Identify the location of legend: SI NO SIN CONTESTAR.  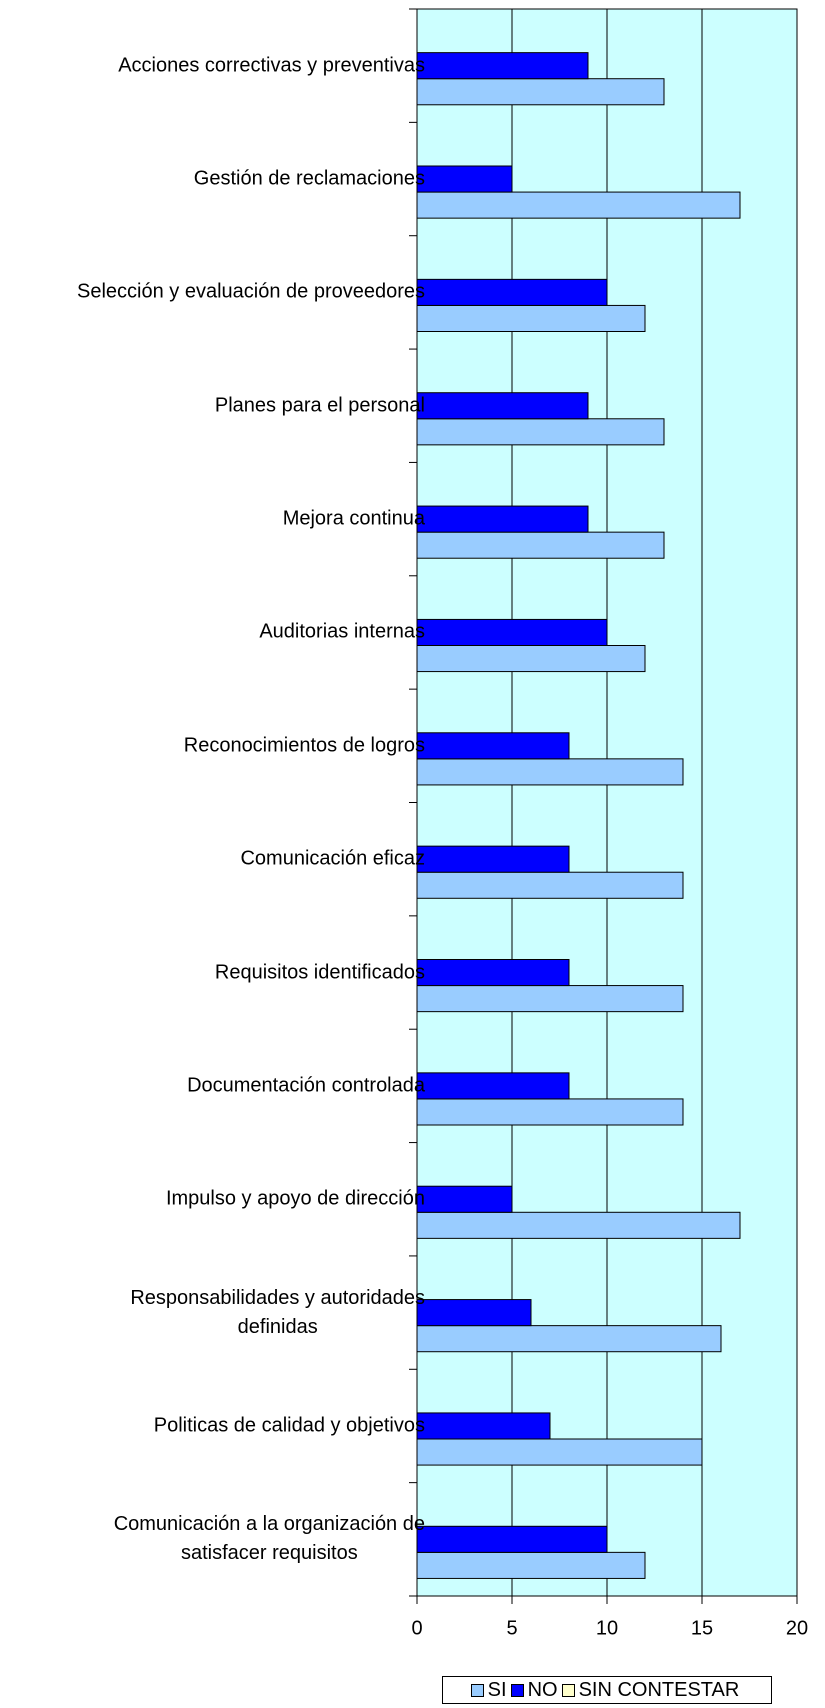
(607, 1690).